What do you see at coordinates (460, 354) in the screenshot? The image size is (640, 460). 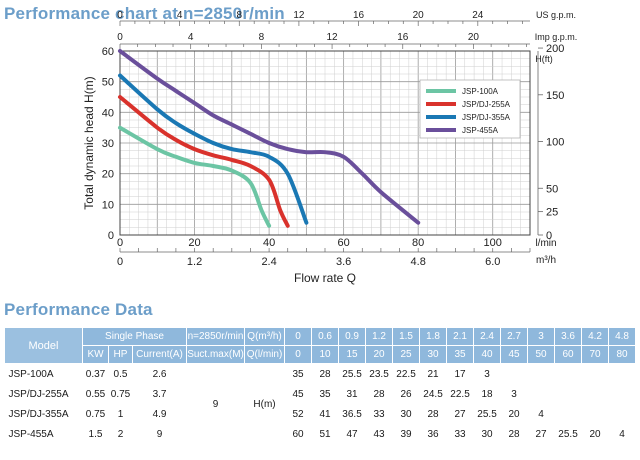 I see `q-lmin-value: 35` at bounding box center [460, 354].